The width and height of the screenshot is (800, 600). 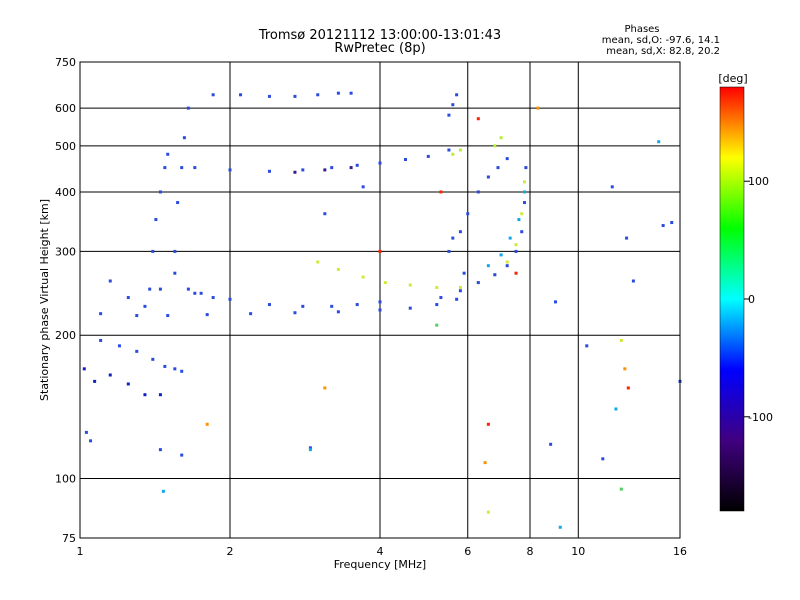 I want to click on y-axis-label: Stationary phase Virtual Height [km], so click(x=44, y=300).